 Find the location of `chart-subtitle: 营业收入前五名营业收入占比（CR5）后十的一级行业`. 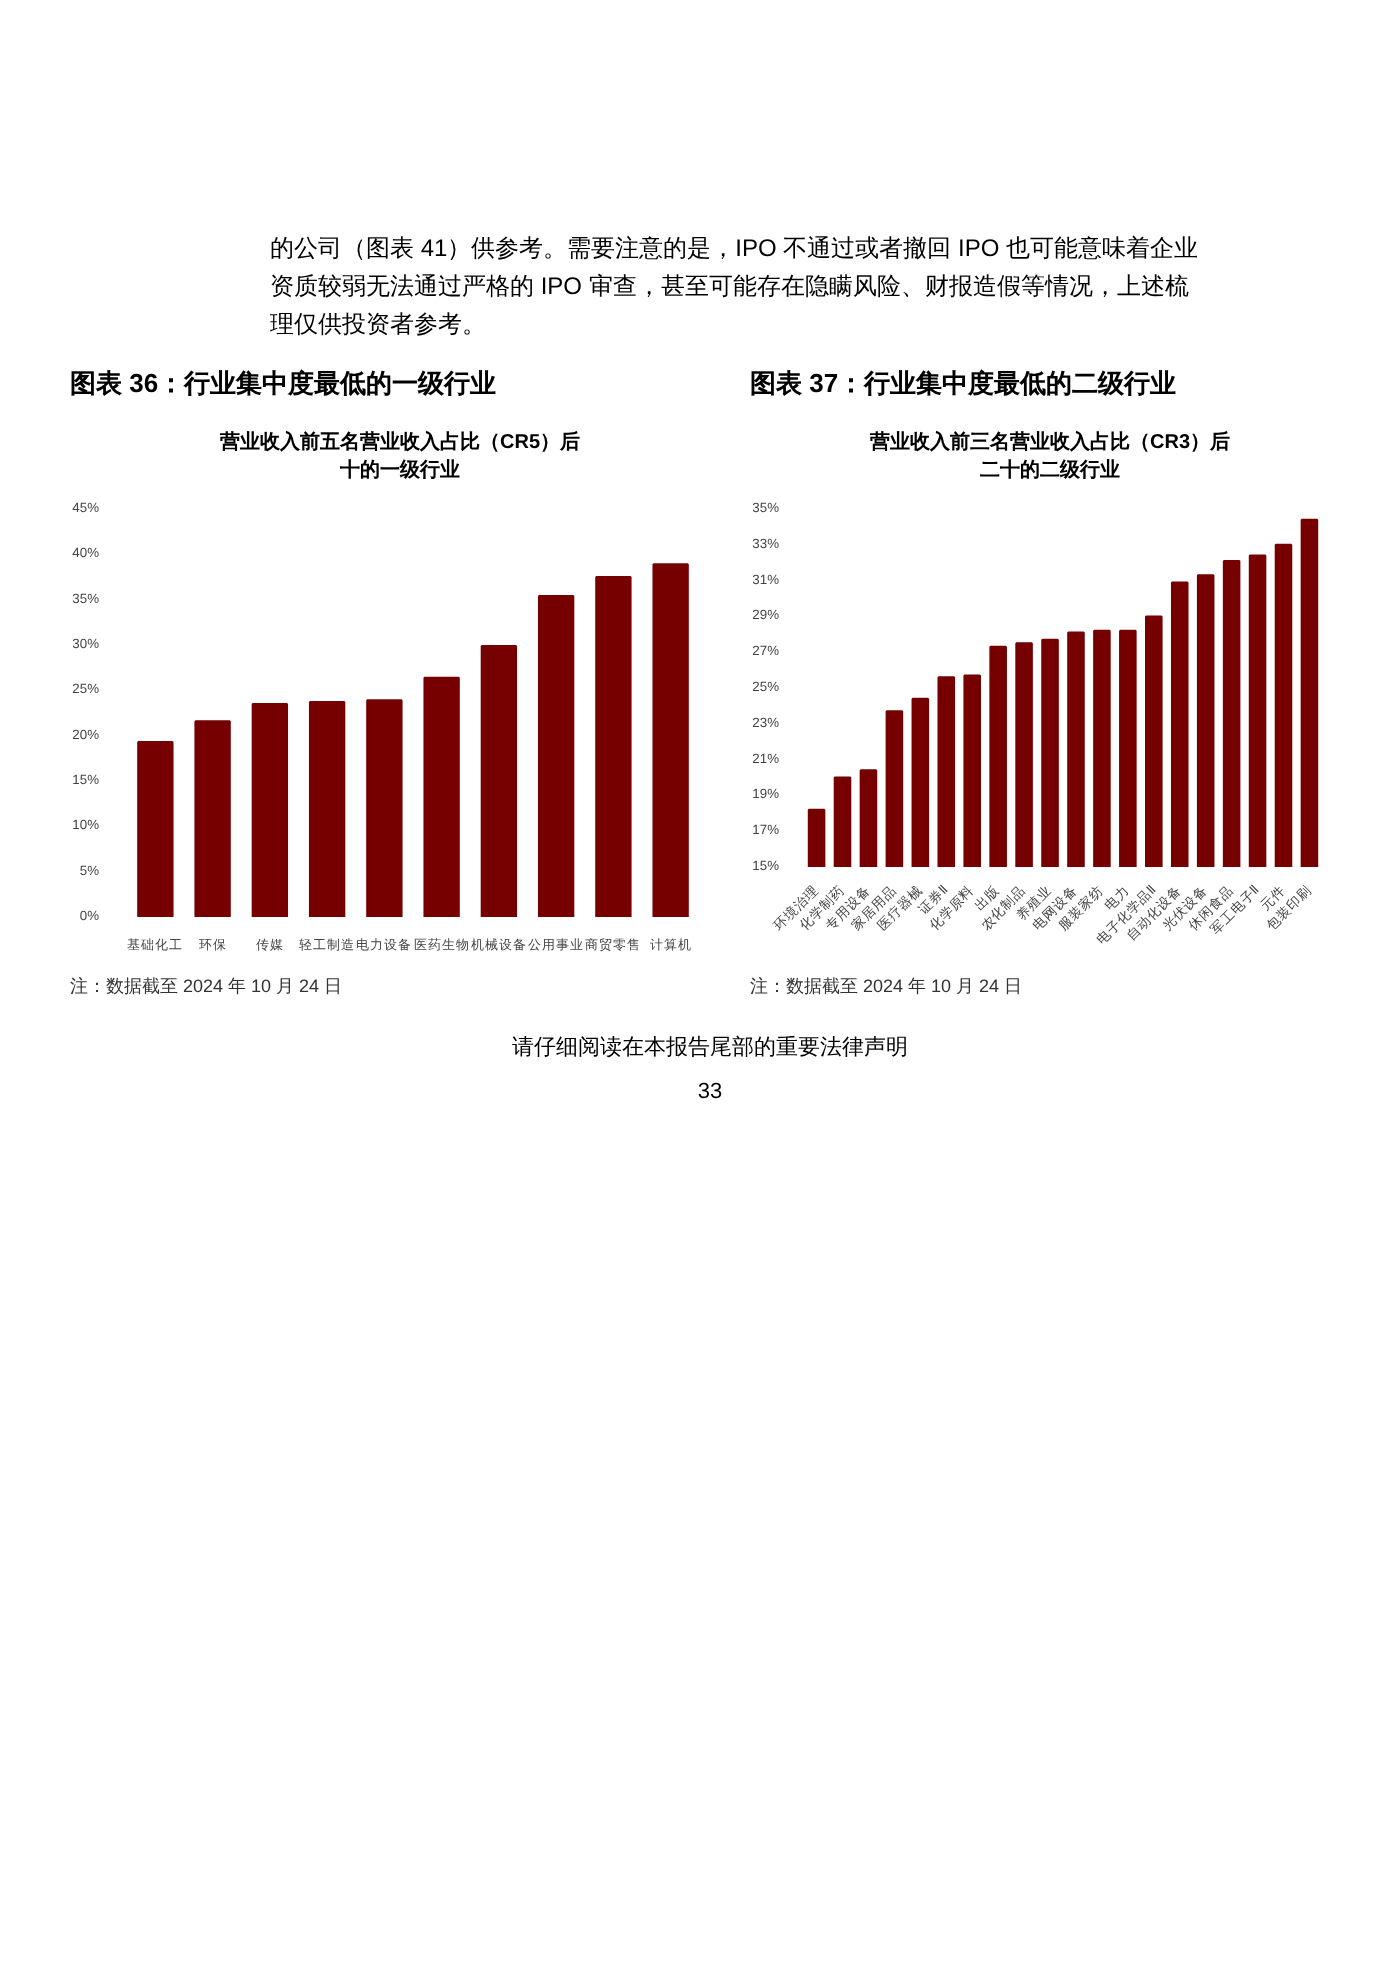

chart-subtitle: 营业收入前五名营业收入占比（CR5）后十的一级行业 is located at coordinates (400, 458).